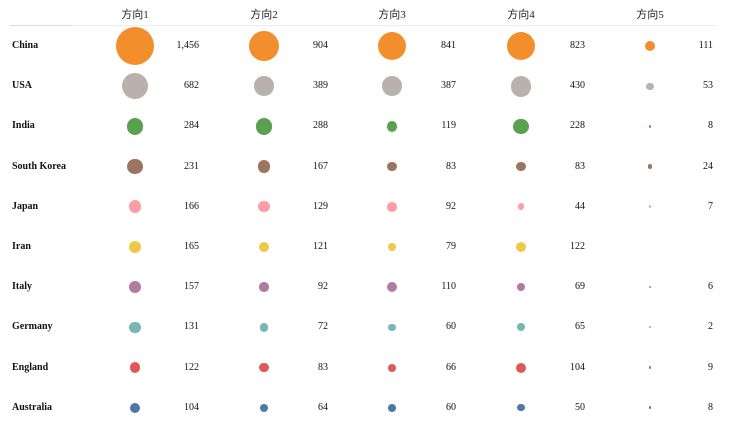 This screenshot has height=423, width=729. What do you see at coordinates (135, 247) in the screenshot?
I see `bubble-iran-col1` at bounding box center [135, 247].